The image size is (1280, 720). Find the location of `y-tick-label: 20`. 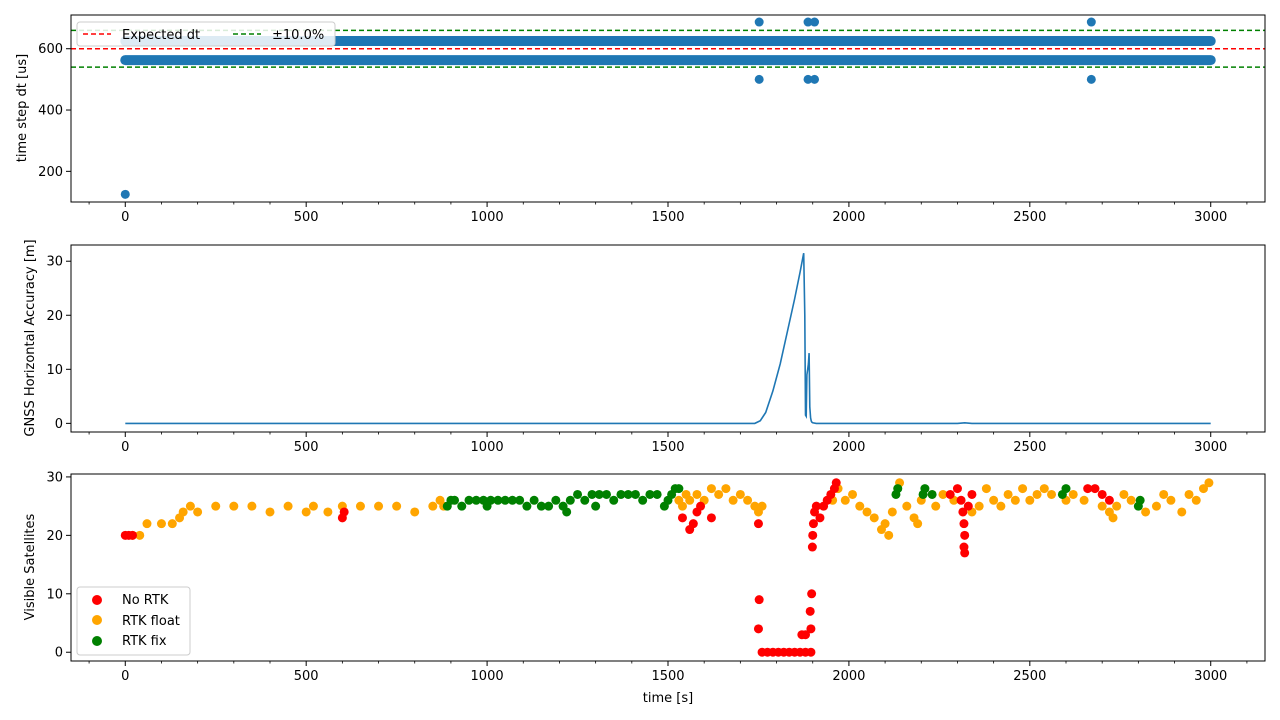

y-tick-label: 20 is located at coordinates (54, 316).